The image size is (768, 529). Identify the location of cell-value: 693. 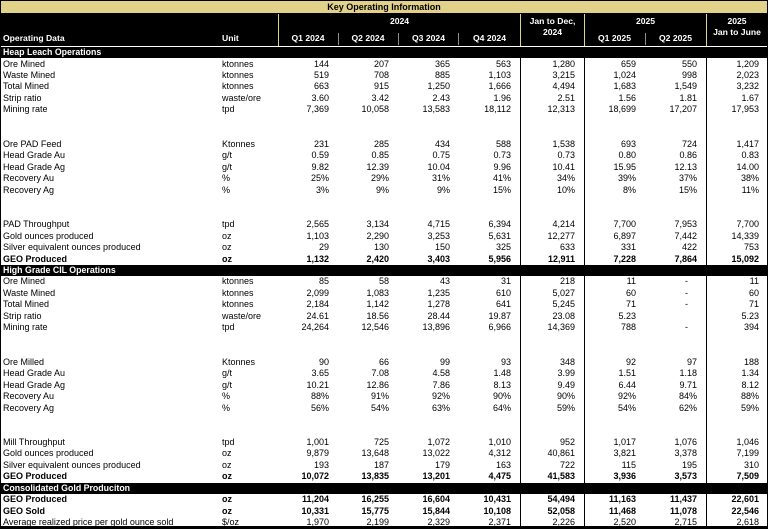
(628, 143).